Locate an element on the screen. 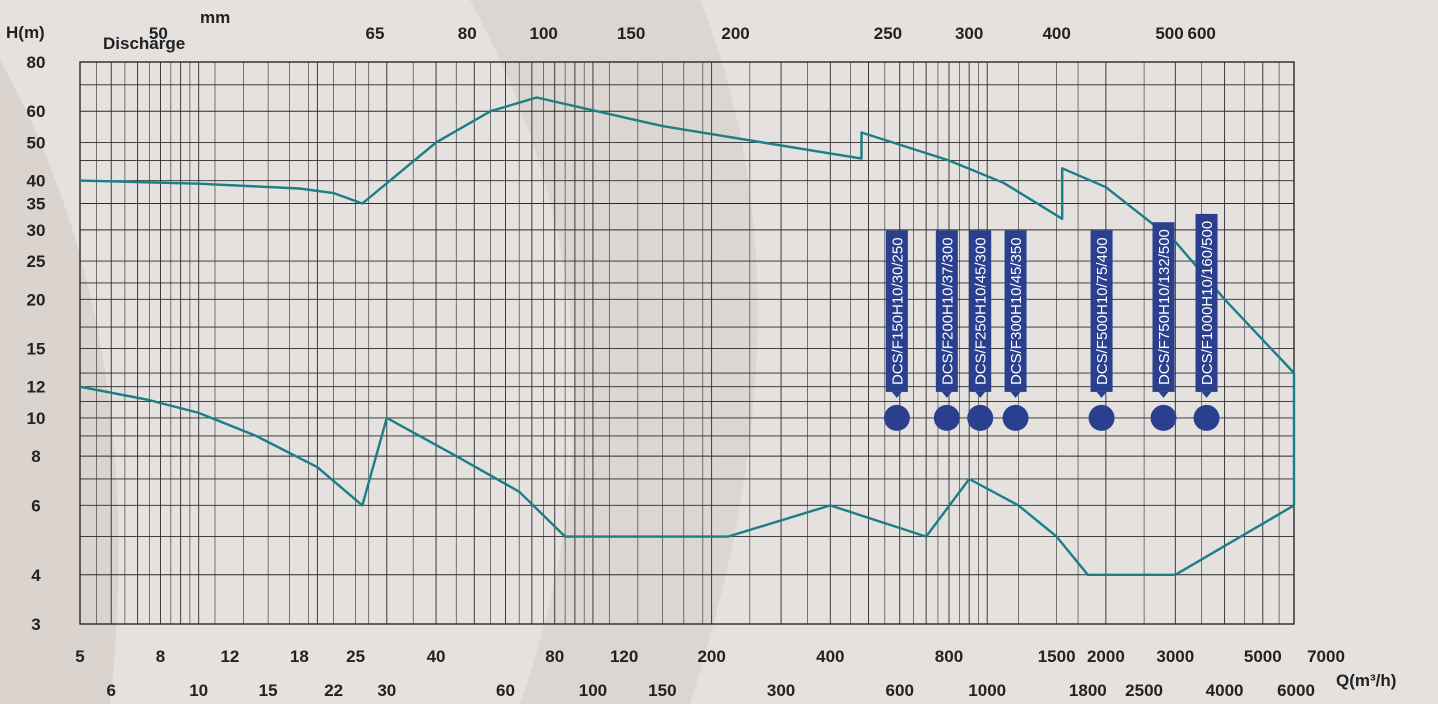 This screenshot has width=1438, height=704. x-tick-label-lower: 150 is located at coordinates (662, 690).